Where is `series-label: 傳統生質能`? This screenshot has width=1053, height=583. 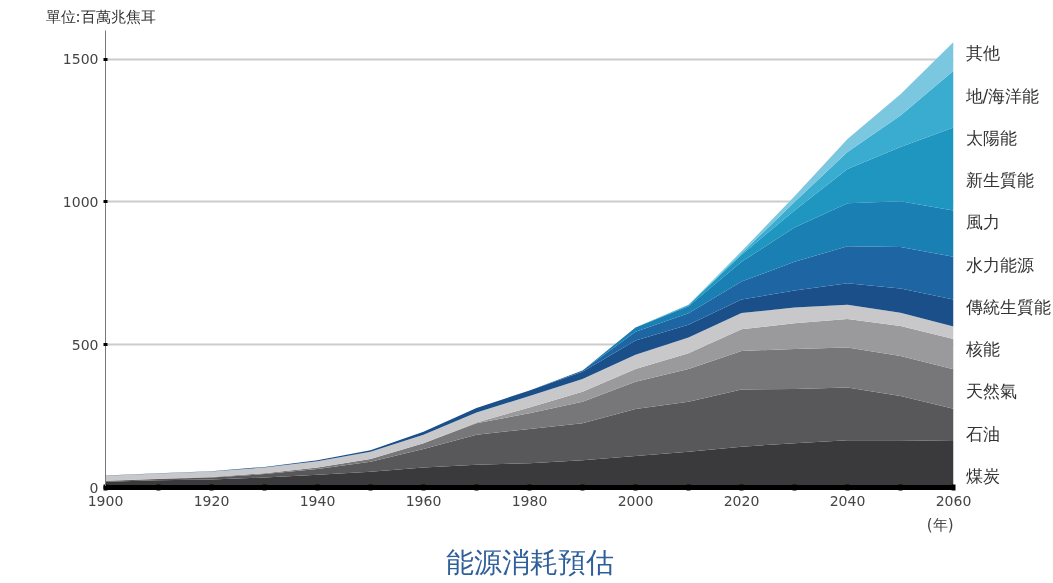
series-label: 傳統生質能 is located at coordinates (1007, 306).